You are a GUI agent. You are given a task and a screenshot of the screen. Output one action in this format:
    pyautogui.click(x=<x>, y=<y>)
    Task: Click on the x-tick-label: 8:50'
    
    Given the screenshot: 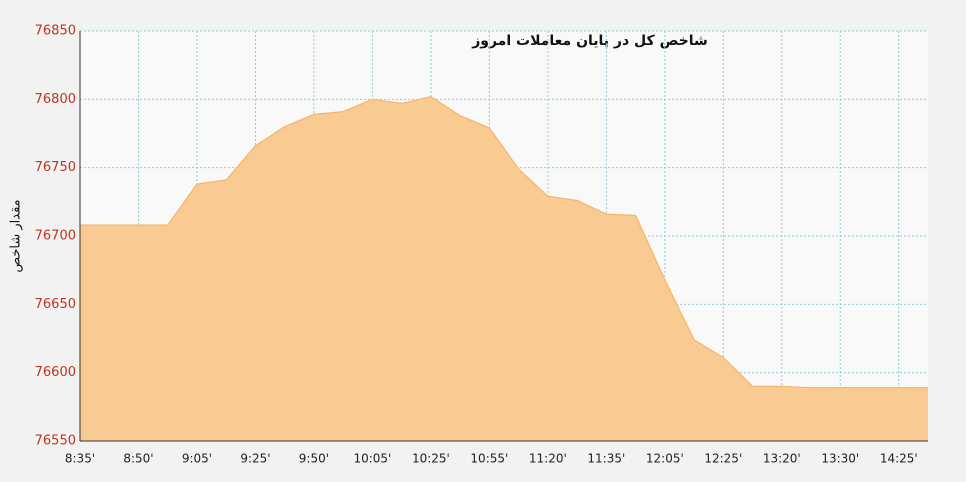 What is the action you would take?
    pyautogui.click(x=138, y=459)
    